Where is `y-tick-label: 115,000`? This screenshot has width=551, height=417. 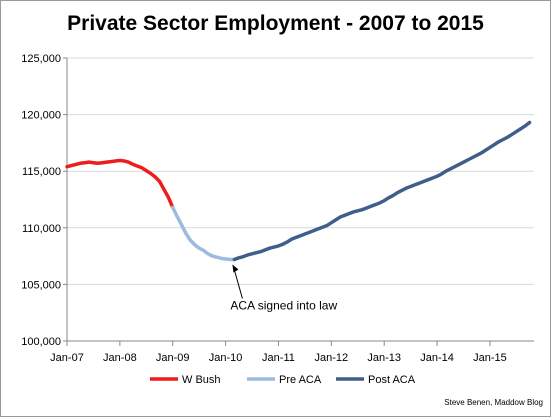 y-tick-label: 115,000 is located at coordinates (41, 172).